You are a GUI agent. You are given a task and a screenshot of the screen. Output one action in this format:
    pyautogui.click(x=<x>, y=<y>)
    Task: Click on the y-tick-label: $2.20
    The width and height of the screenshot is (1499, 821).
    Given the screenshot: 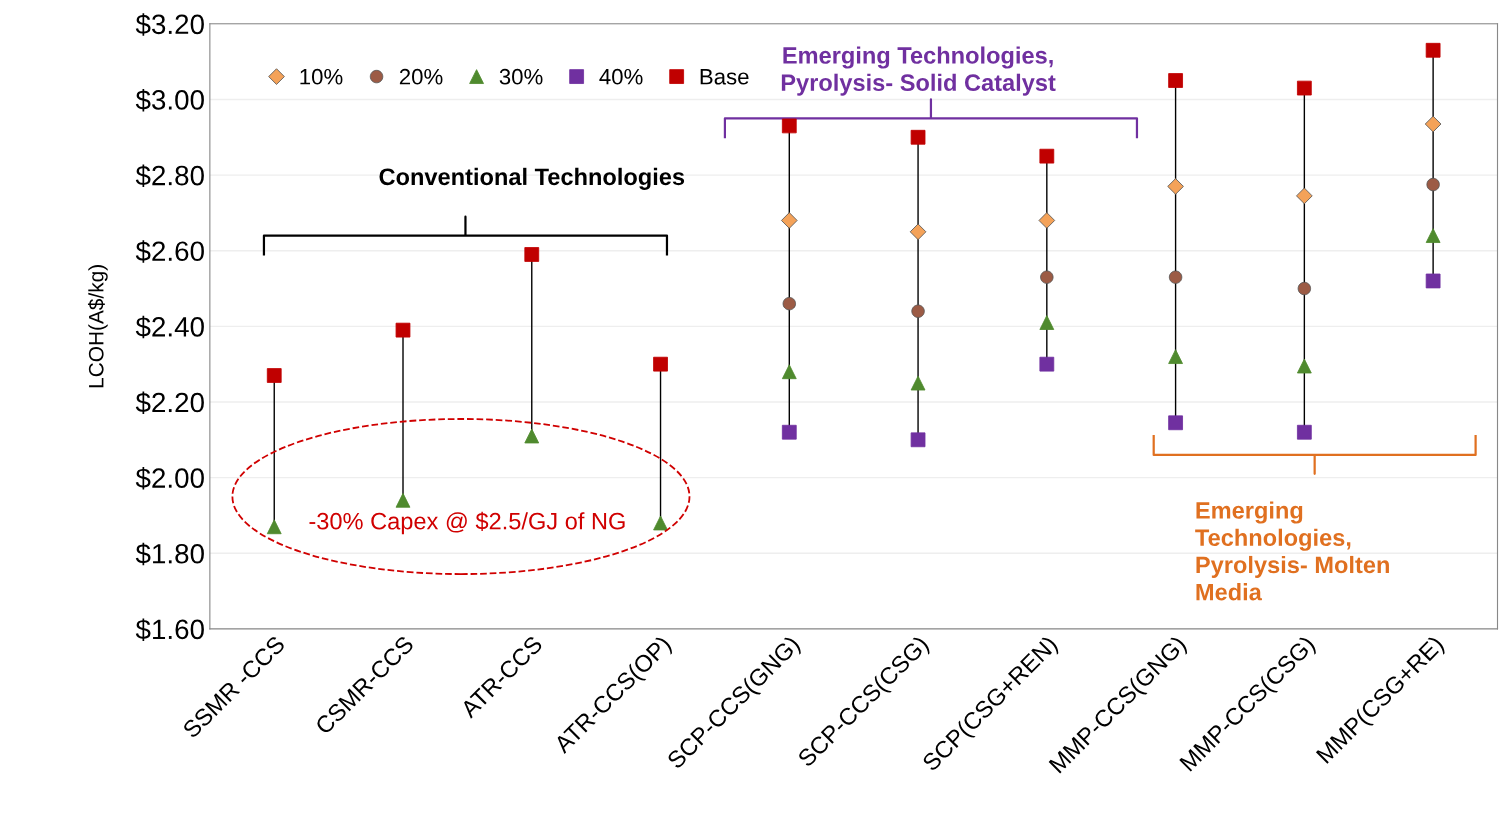 What is the action you would take?
    pyautogui.click(x=169, y=402)
    